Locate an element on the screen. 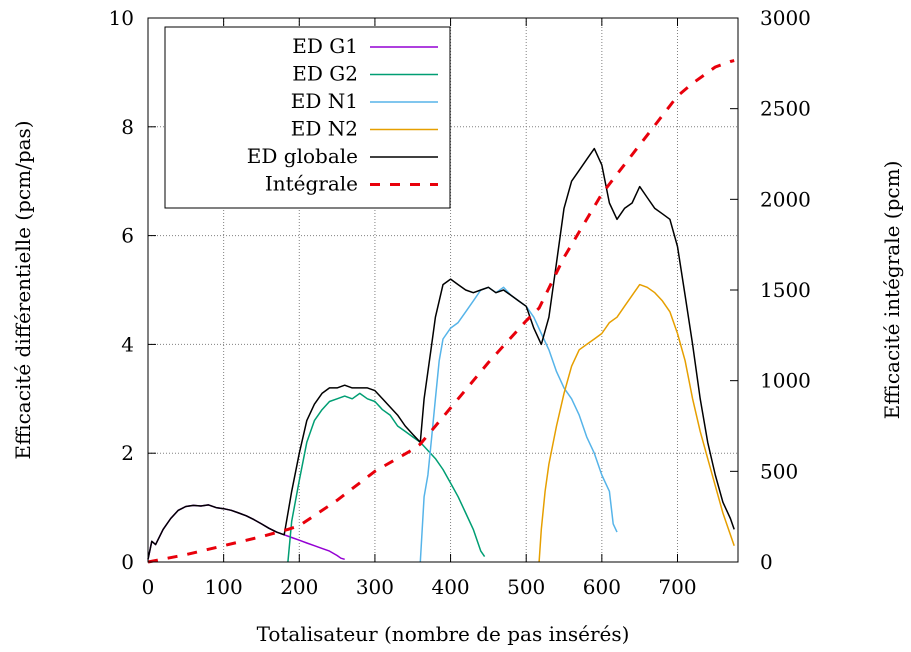 The height and width of the screenshot is (652, 911). y2-tick-label: 1500 is located at coordinates (785, 290).